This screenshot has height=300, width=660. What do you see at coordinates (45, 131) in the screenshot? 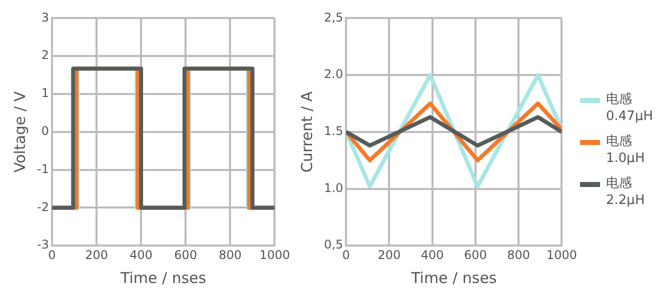
I see `y-tick-label: 0` at bounding box center [45, 131].